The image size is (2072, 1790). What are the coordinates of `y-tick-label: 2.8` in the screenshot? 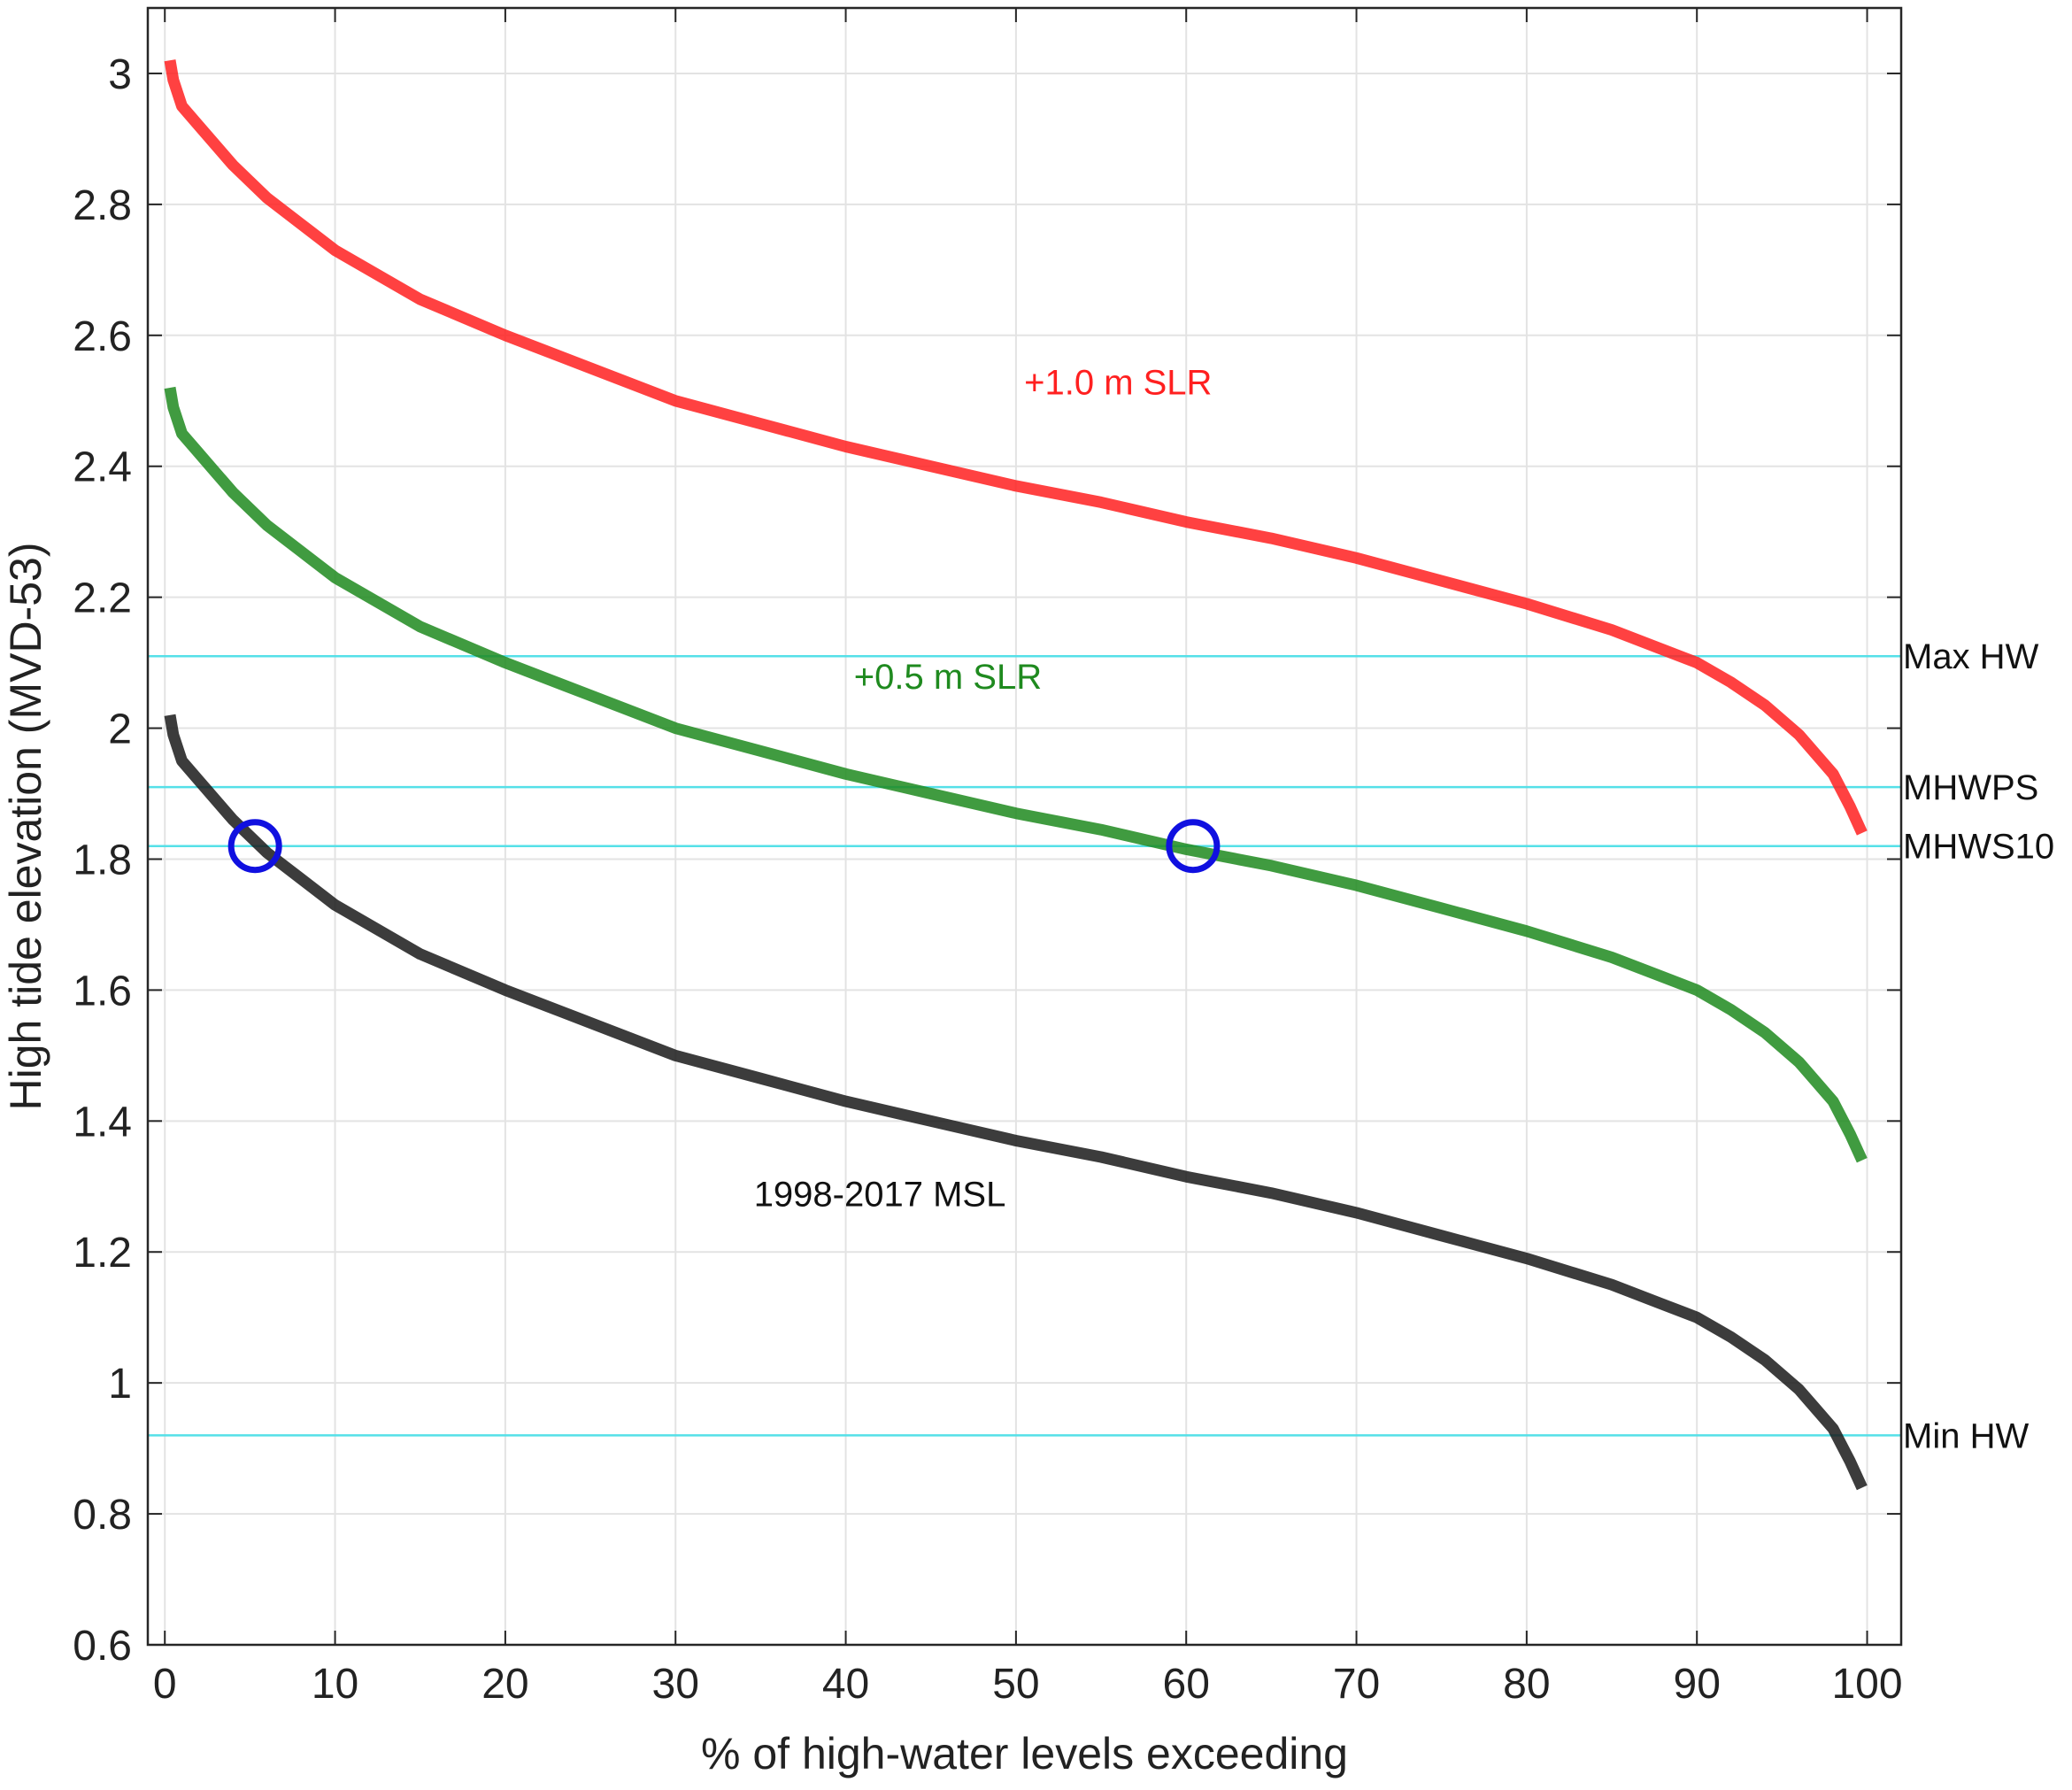 It's located at (102, 206).